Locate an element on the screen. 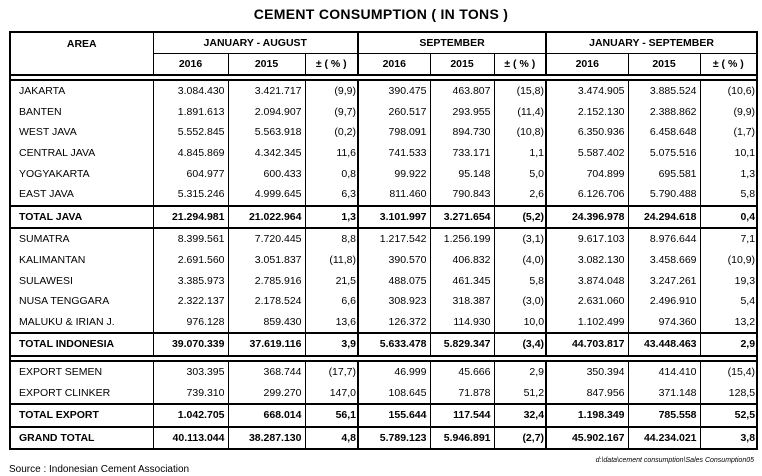  value-cell: 5.552.845 is located at coordinates (190, 132).